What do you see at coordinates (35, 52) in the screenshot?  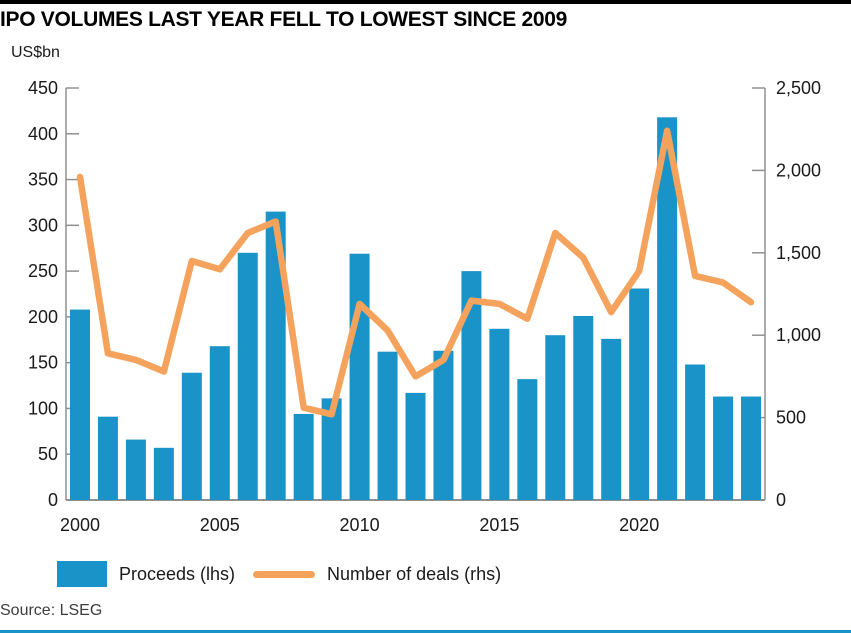 I see `left-axis-unit-label: US$bn` at bounding box center [35, 52].